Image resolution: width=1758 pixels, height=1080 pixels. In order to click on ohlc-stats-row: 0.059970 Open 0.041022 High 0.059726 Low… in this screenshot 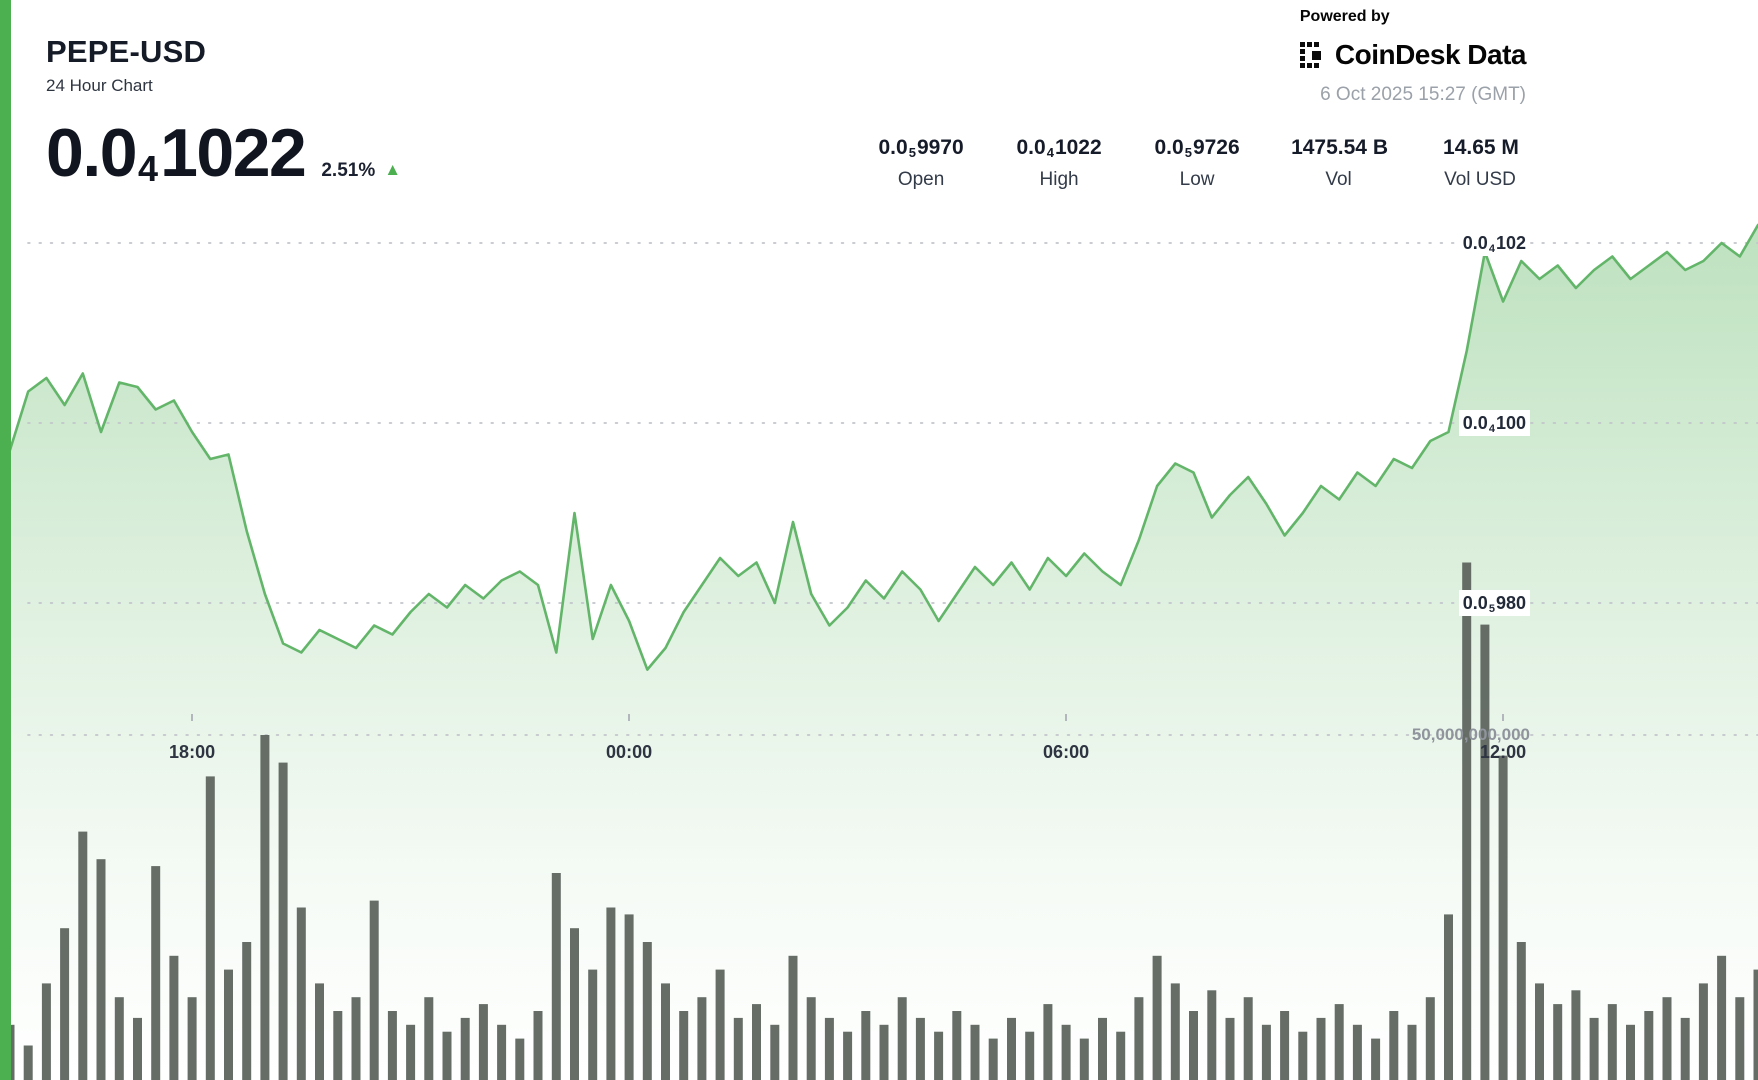, I will do `click(1200, 163)`.